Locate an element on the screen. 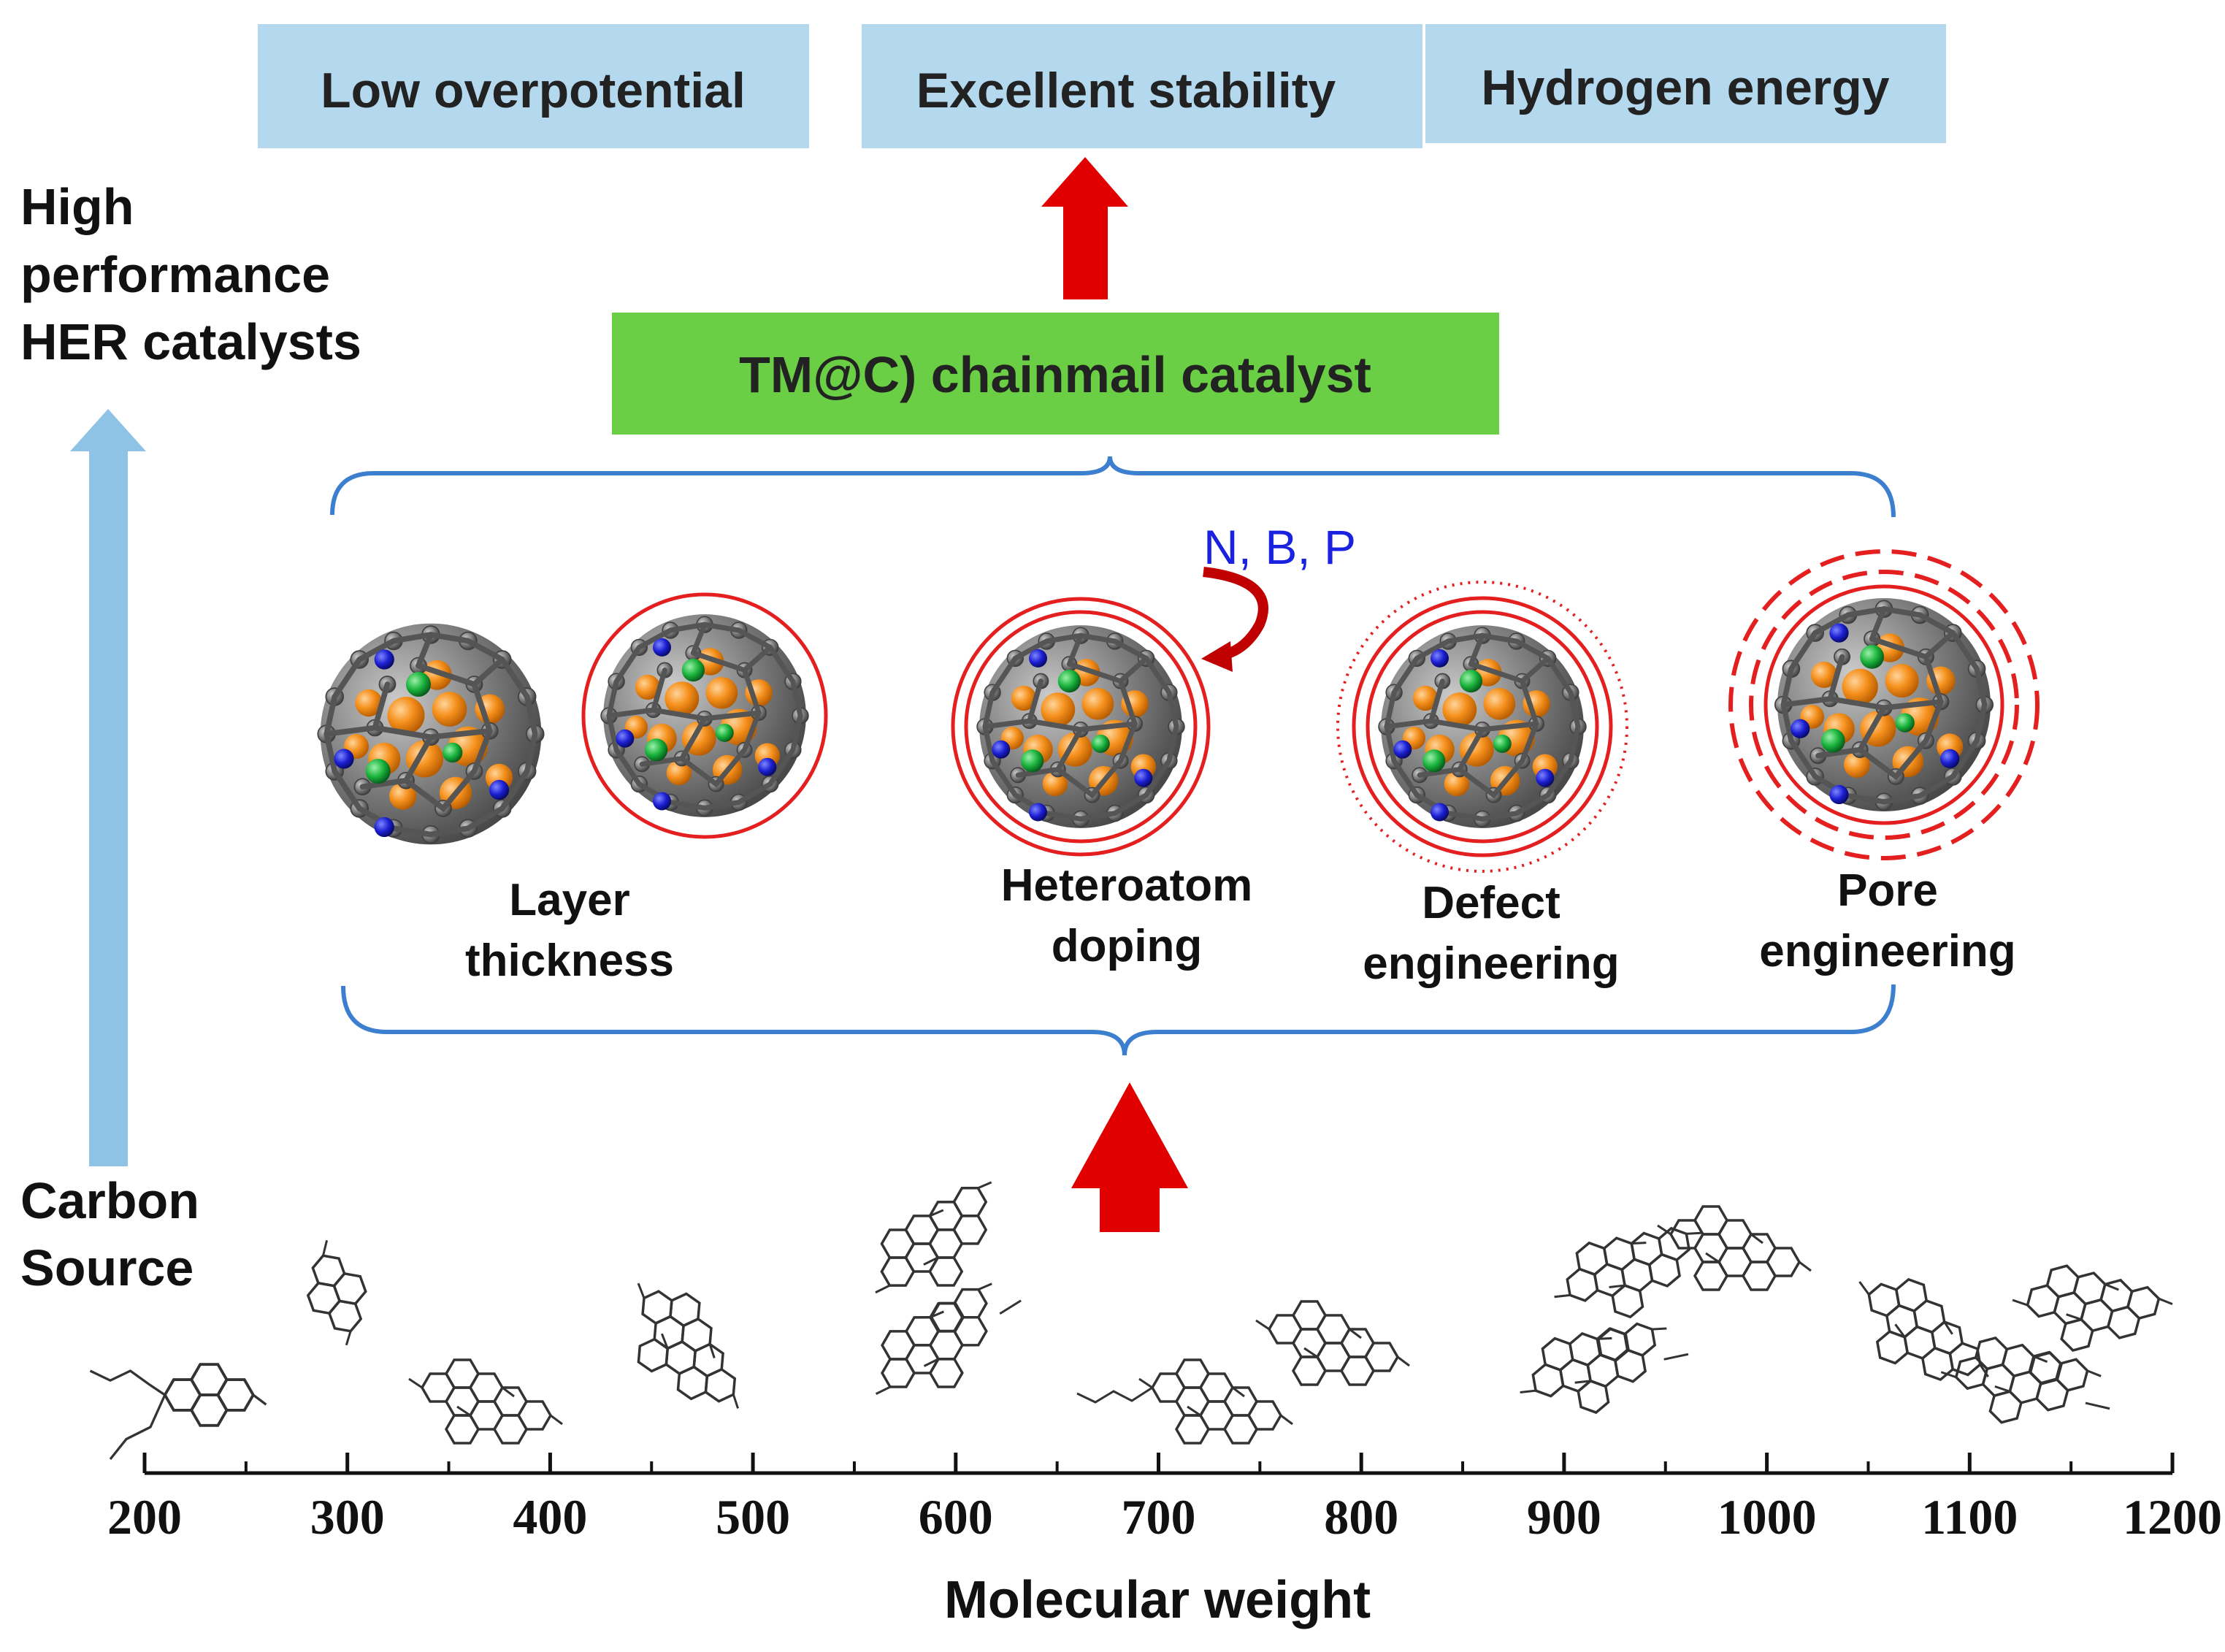 The height and width of the screenshot is (1652, 2225). strategy-label-heteroatom-2: doping is located at coordinates (1127, 946).